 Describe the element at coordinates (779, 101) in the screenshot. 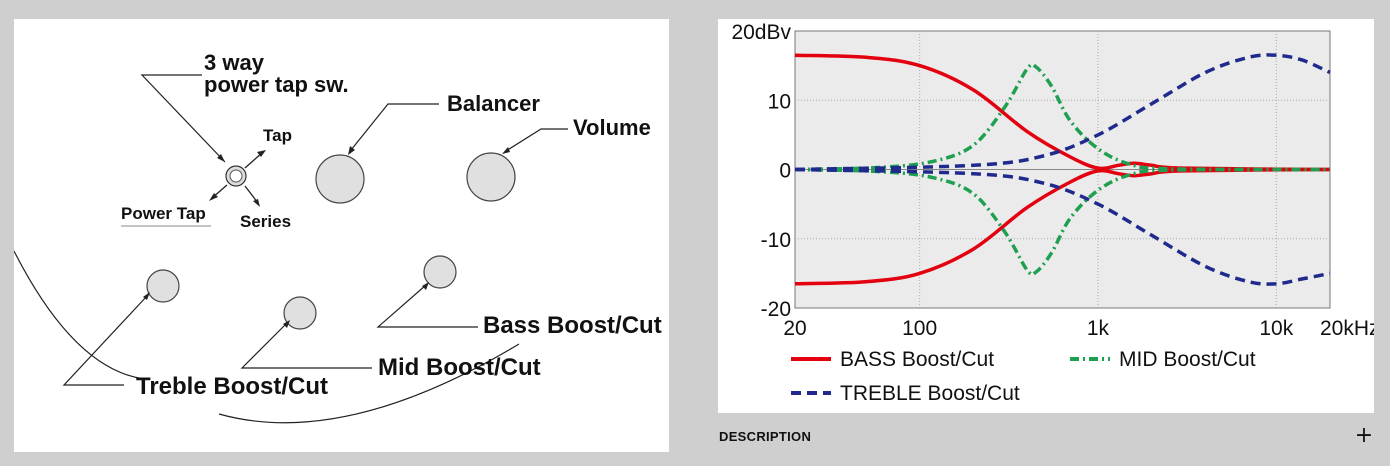

I see `y-tick-label: 10` at that location.